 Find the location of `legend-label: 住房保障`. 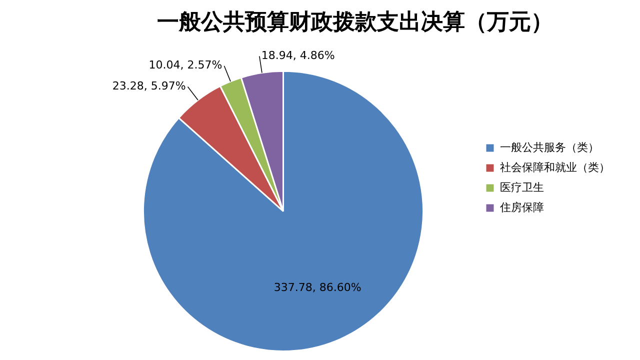

legend-label: 住房保障 is located at coordinates (522, 207).